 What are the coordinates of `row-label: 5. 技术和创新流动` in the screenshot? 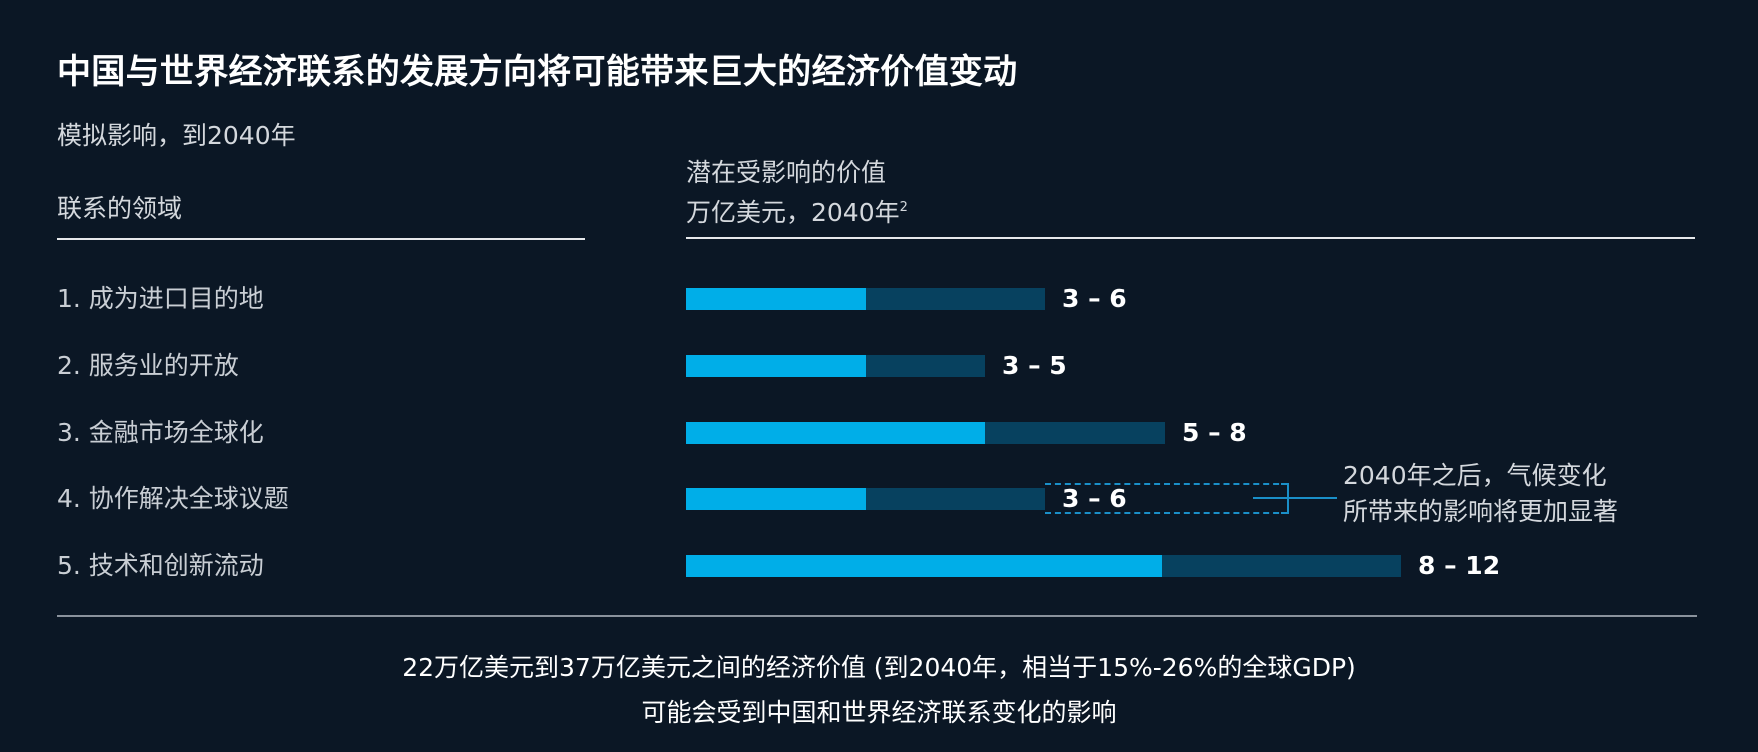 It's located at (160, 565).